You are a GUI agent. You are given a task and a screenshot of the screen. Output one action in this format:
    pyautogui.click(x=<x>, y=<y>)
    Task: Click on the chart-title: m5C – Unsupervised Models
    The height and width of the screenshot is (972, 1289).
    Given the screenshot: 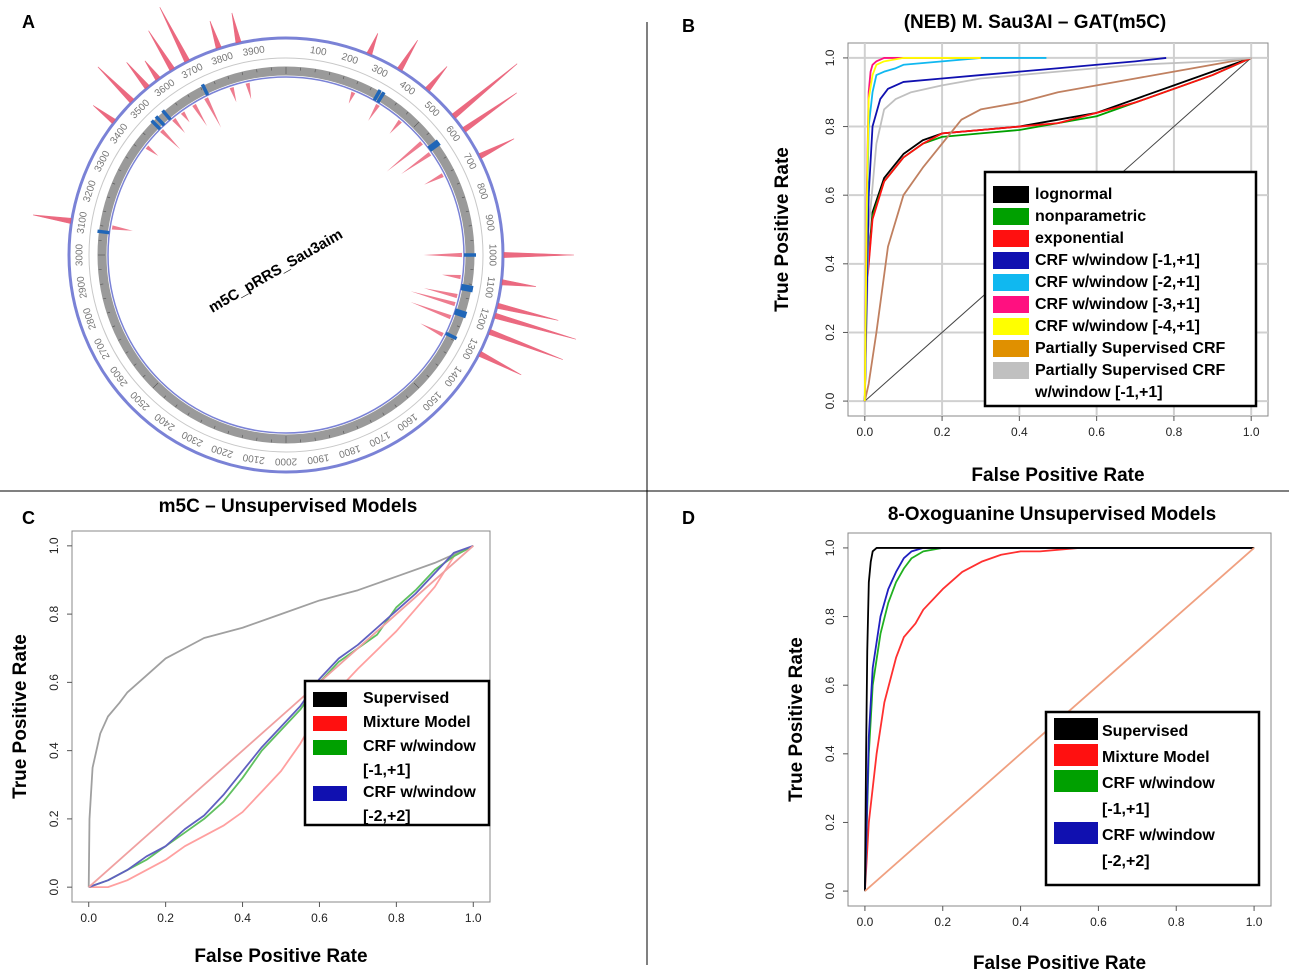 What is the action you would take?
    pyautogui.click(x=288, y=506)
    